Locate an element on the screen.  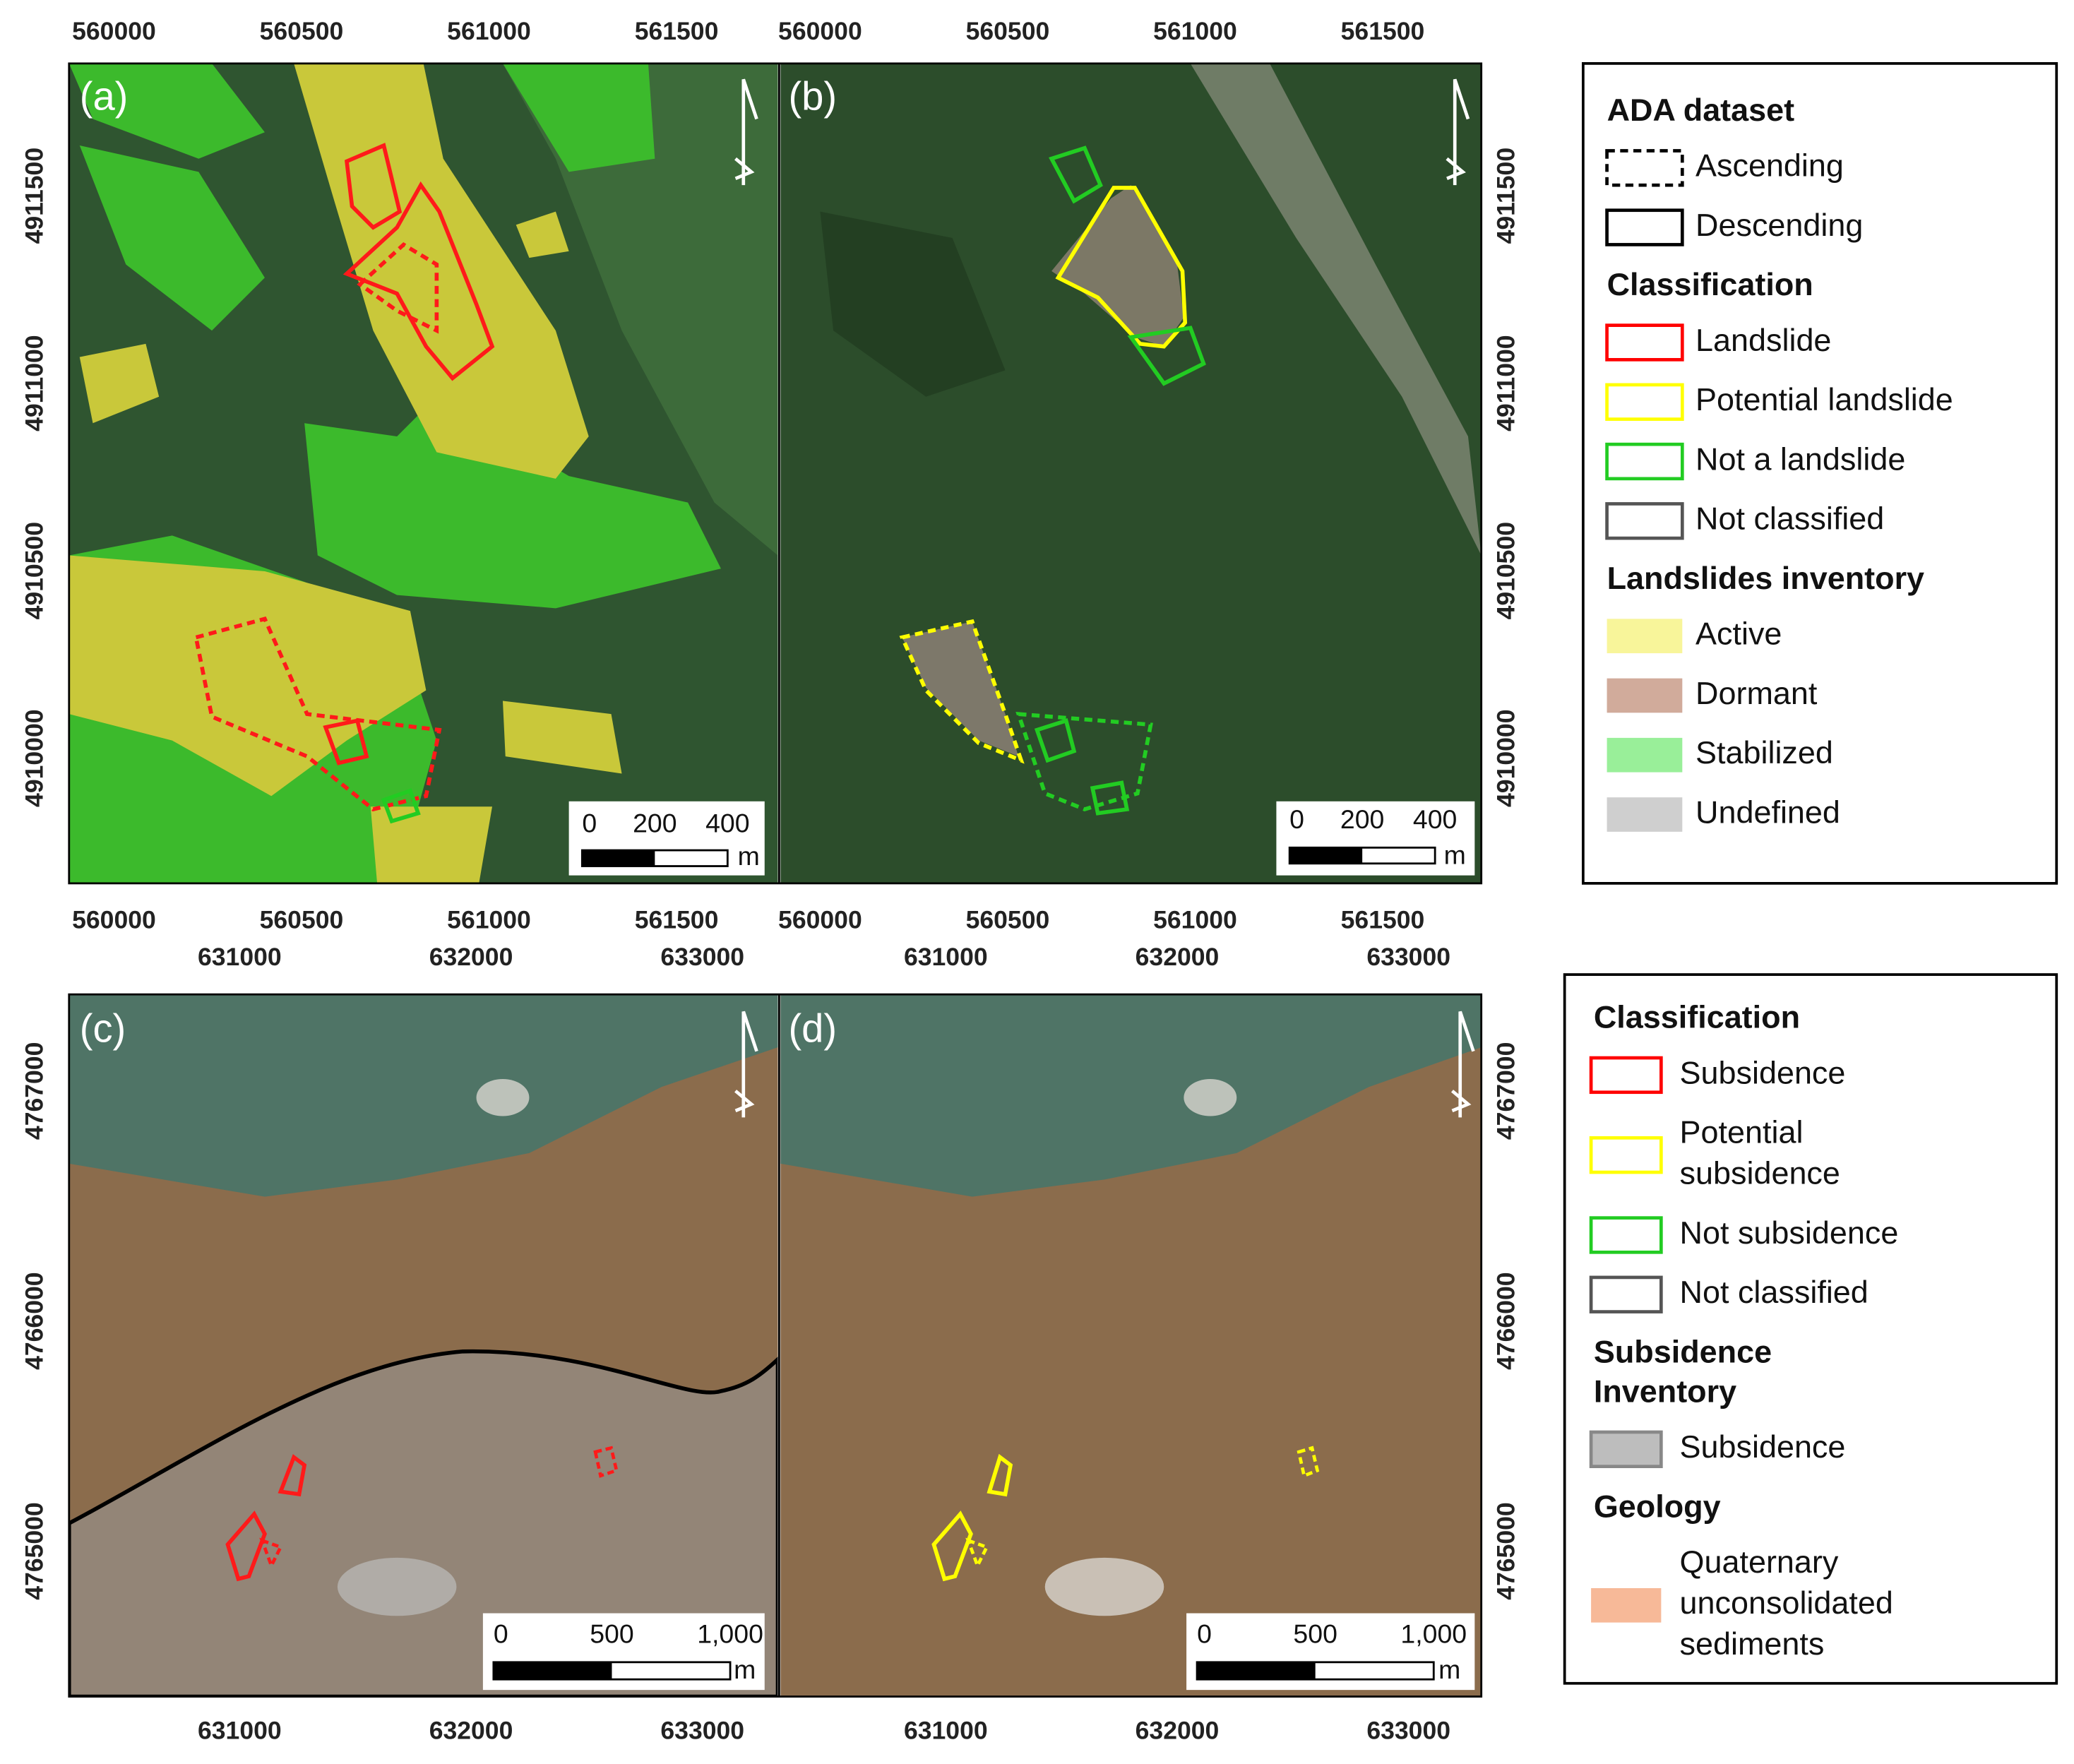
panel-label: (a) is located at coordinates (104, 95).